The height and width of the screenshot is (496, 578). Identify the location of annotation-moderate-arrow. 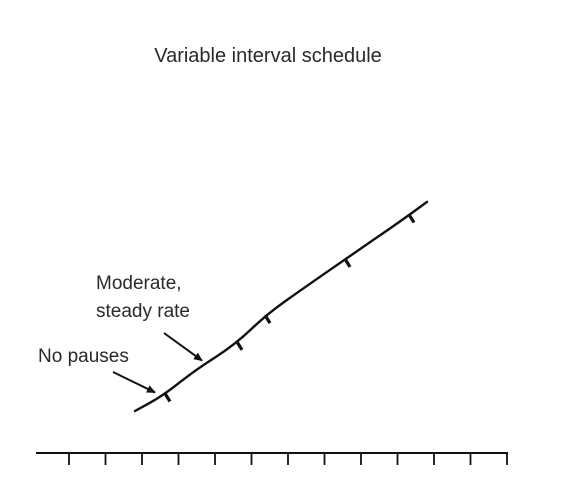
(183, 347).